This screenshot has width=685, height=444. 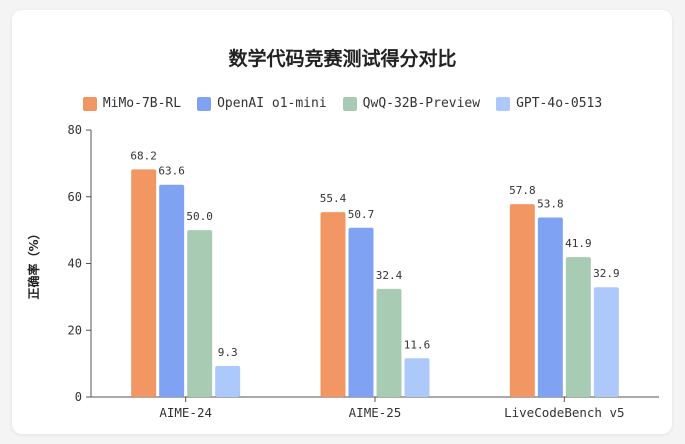 What do you see at coordinates (75, 264) in the screenshot?
I see `y-tick-label: 40` at bounding box center [75, 264].